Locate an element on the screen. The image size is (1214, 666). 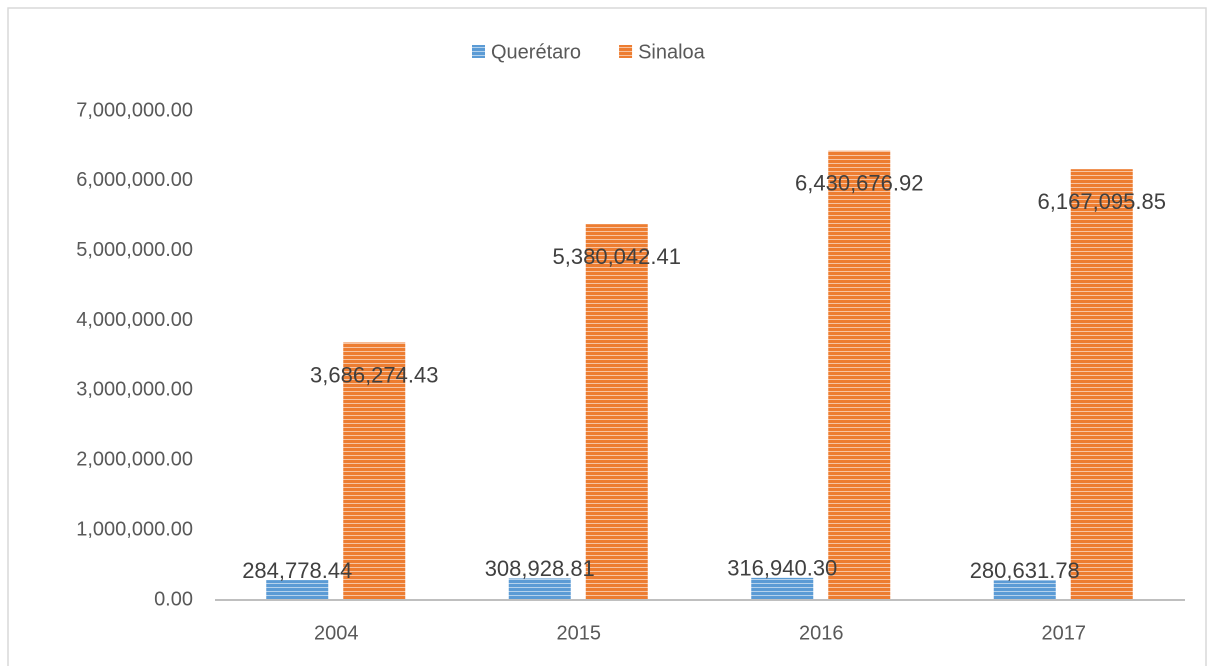
data-label: 6,430,676.92 is located at coordinates (859, 183).